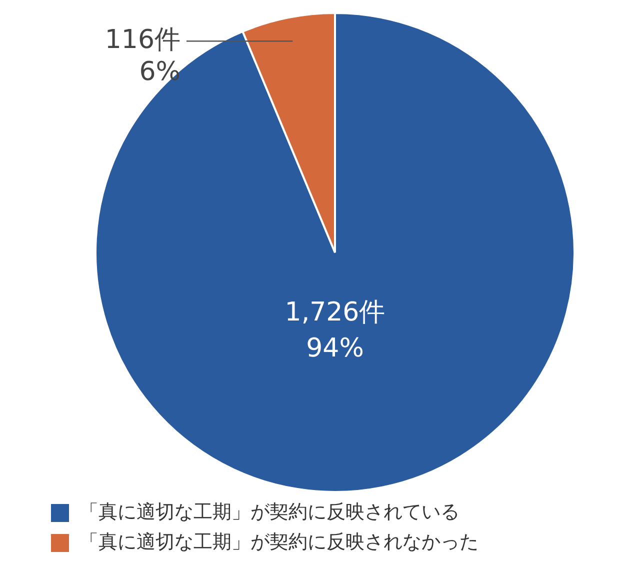  Describe the element at coordinates (142, 55) in the screenshot. I see `data-label: 116件 6%` at that location.